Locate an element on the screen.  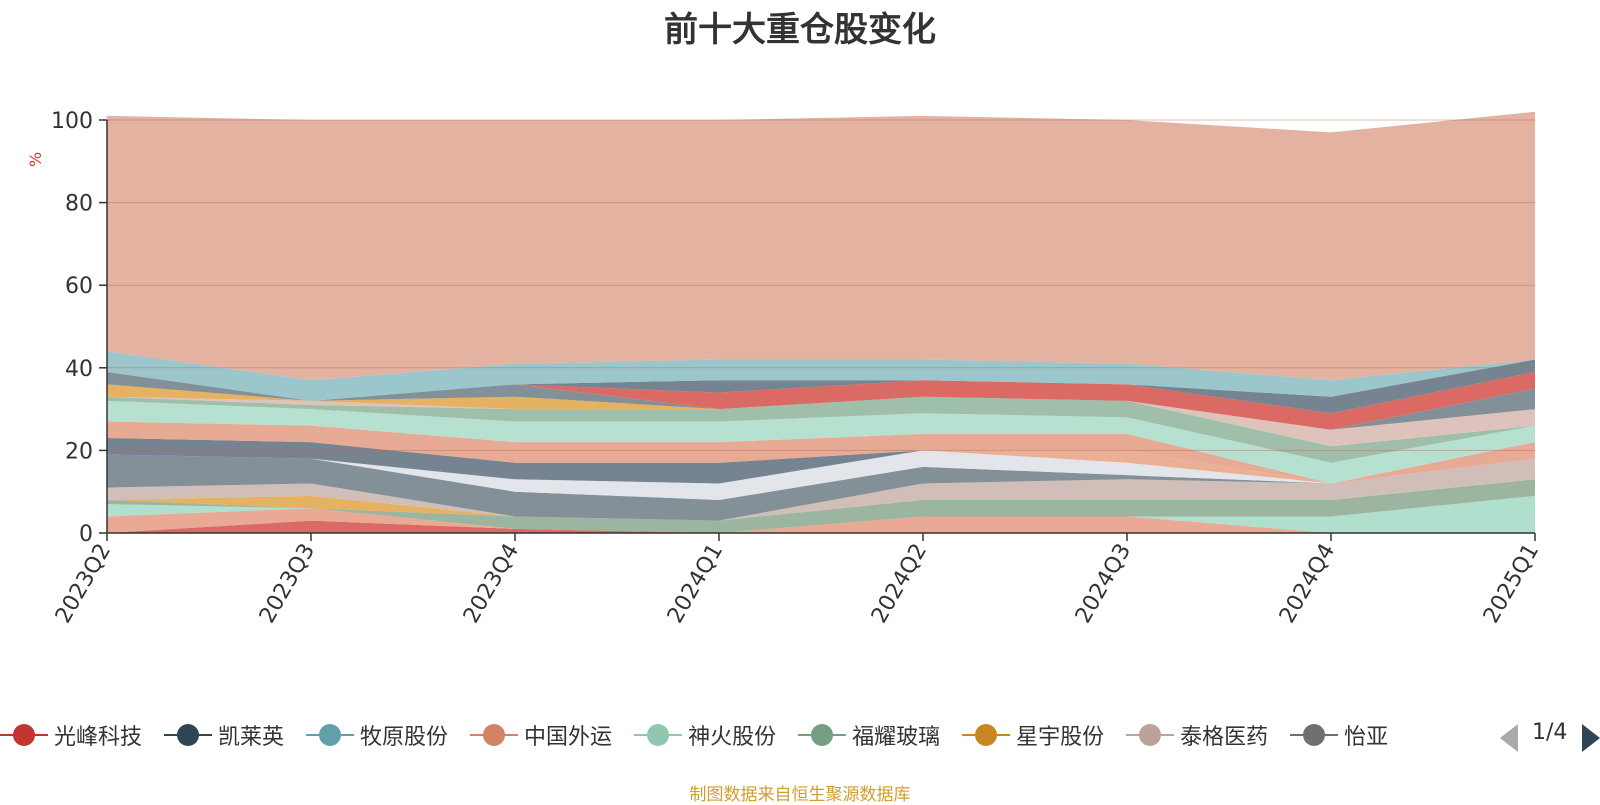
legend-item: 泰格医药 is located at coordinates (1197, 735).